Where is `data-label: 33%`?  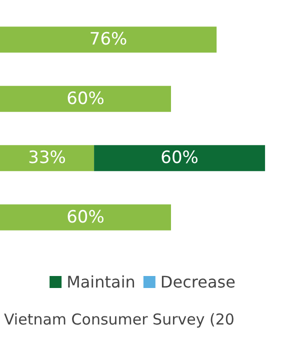
data-label: 33% is located at coordinates (47, 158).